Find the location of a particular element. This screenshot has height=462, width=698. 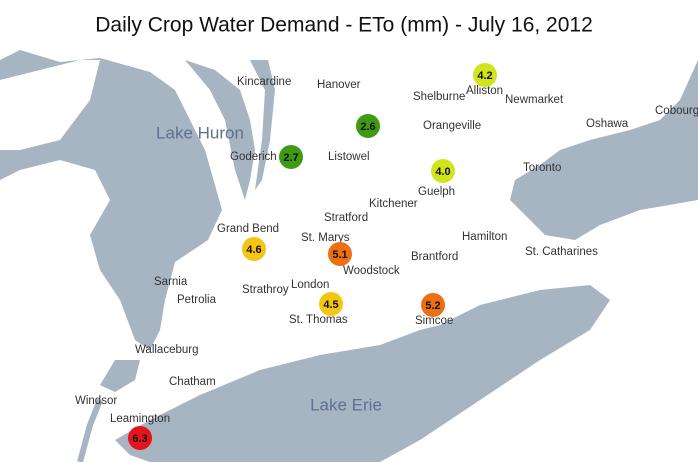

city-label: Orangeville is located at coordinates (452, 126).